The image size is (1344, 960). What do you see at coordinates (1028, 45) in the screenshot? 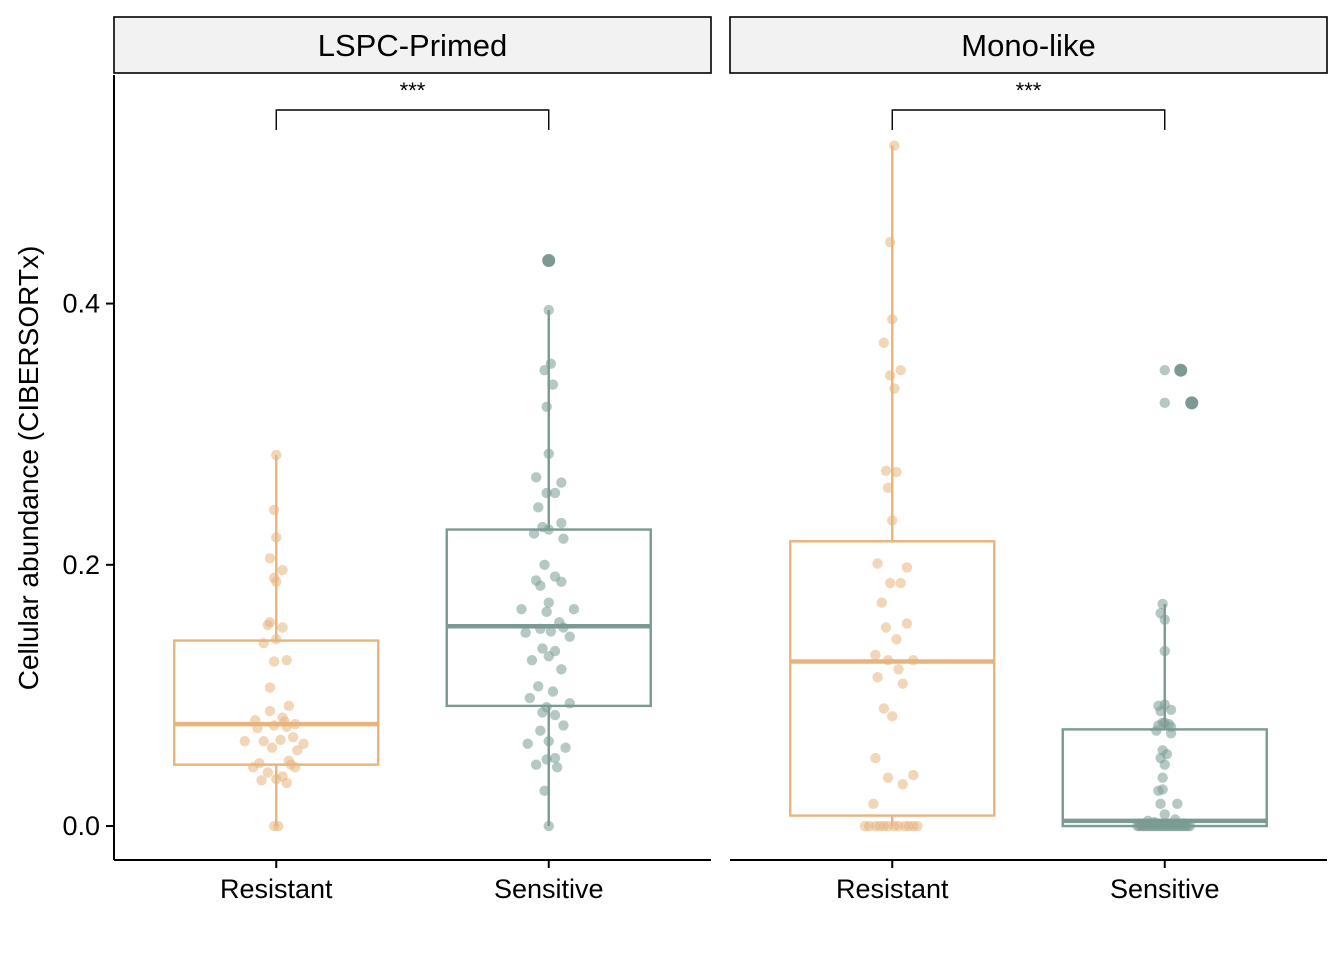
I see `facet-strip-mono-like` at bounding box center [1028, 45].